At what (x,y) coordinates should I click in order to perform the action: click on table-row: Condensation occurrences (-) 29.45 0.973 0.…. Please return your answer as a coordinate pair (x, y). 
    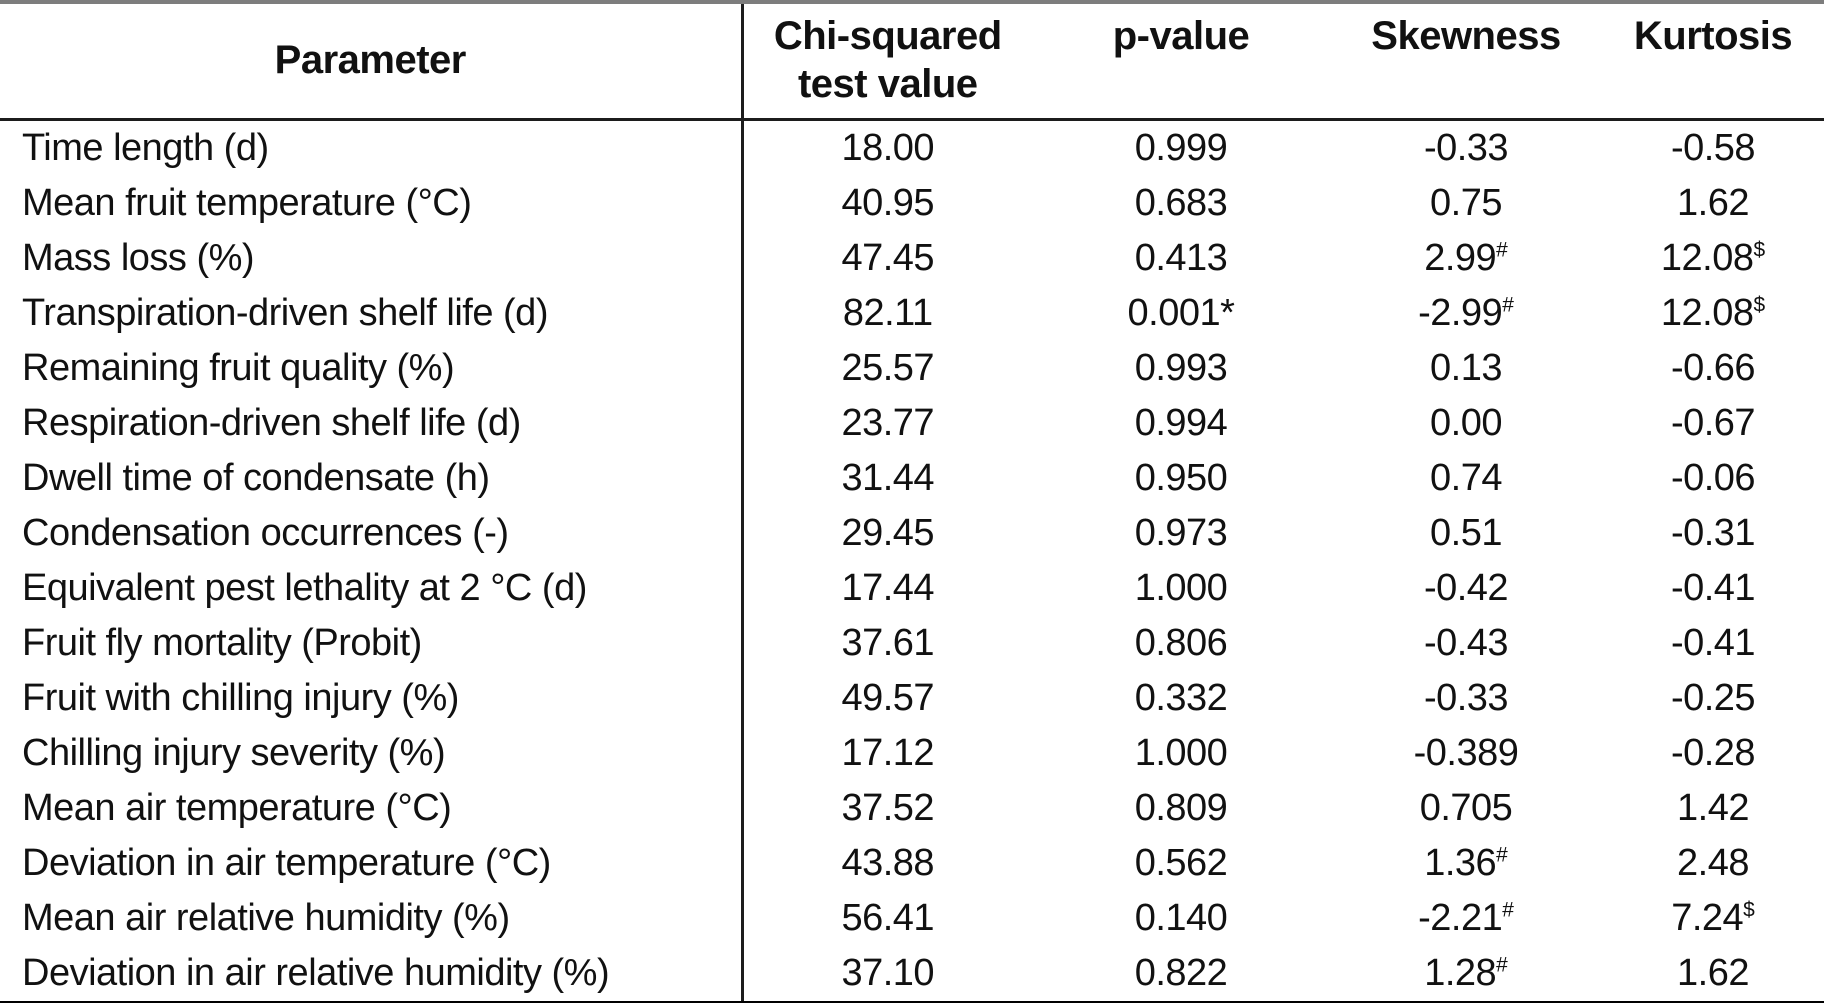
    Looking at the image, I should click on (912, 533).